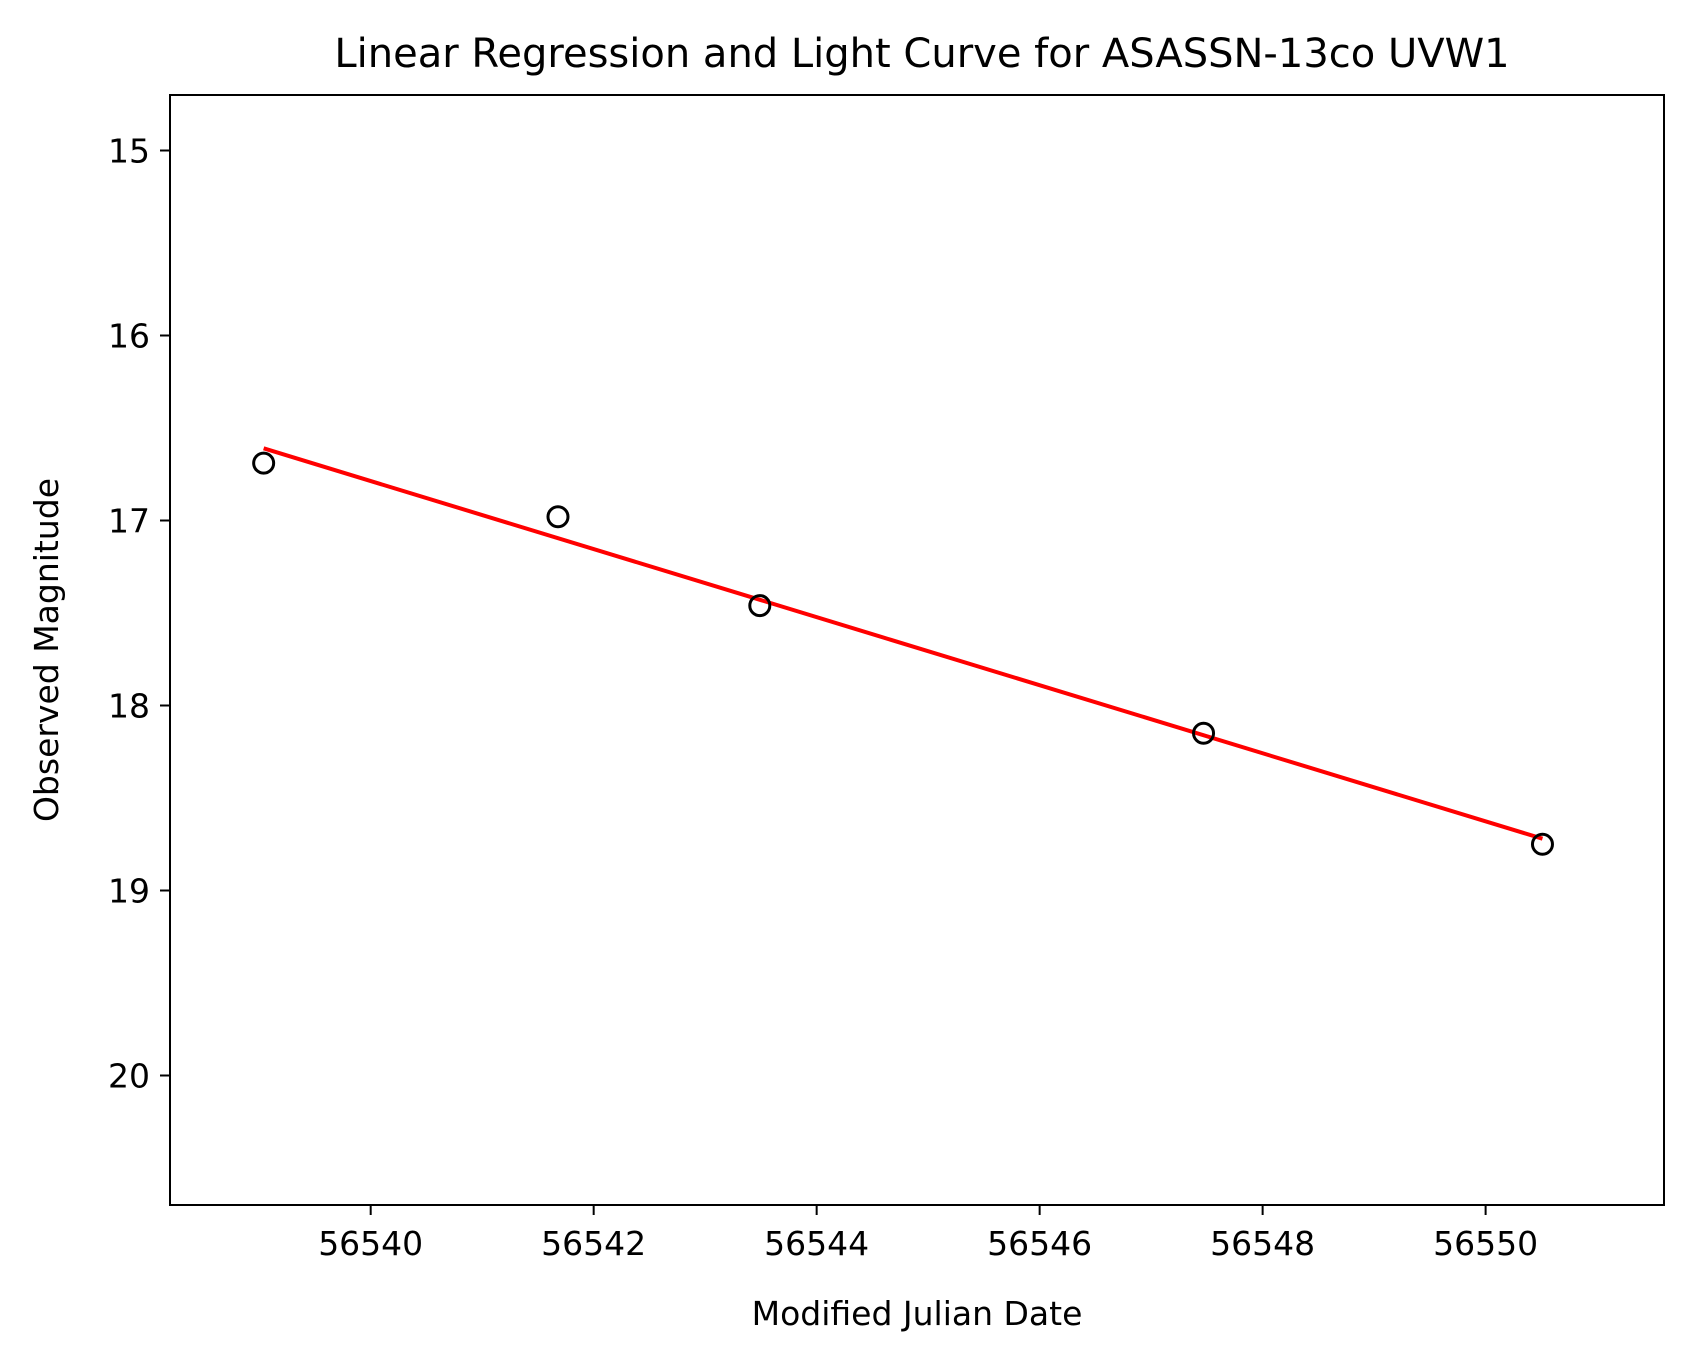 This screenshot has width=1686, height=1357. Describe the element at coordinates (917, 1313) in the screenshot. I see `x-axis-label: Modified Julian Date` at that location.